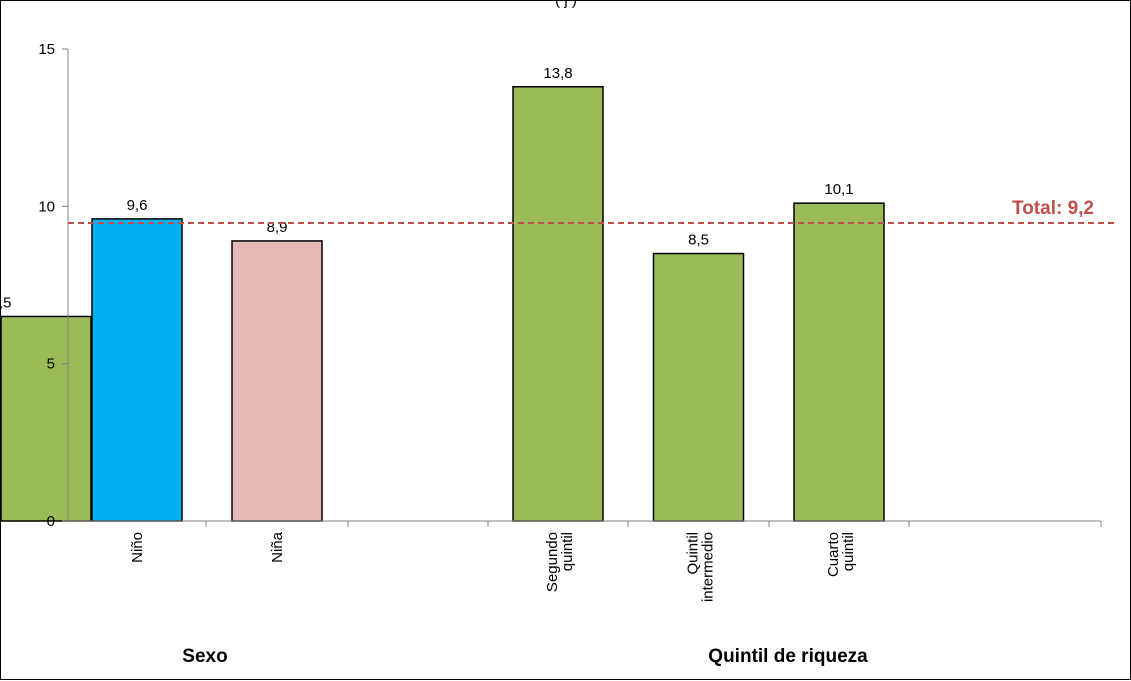  What do you see at coordinates (137, 547) in the screenshot?
I see `category-label-1: Niño` at bounding box center [137, 547].